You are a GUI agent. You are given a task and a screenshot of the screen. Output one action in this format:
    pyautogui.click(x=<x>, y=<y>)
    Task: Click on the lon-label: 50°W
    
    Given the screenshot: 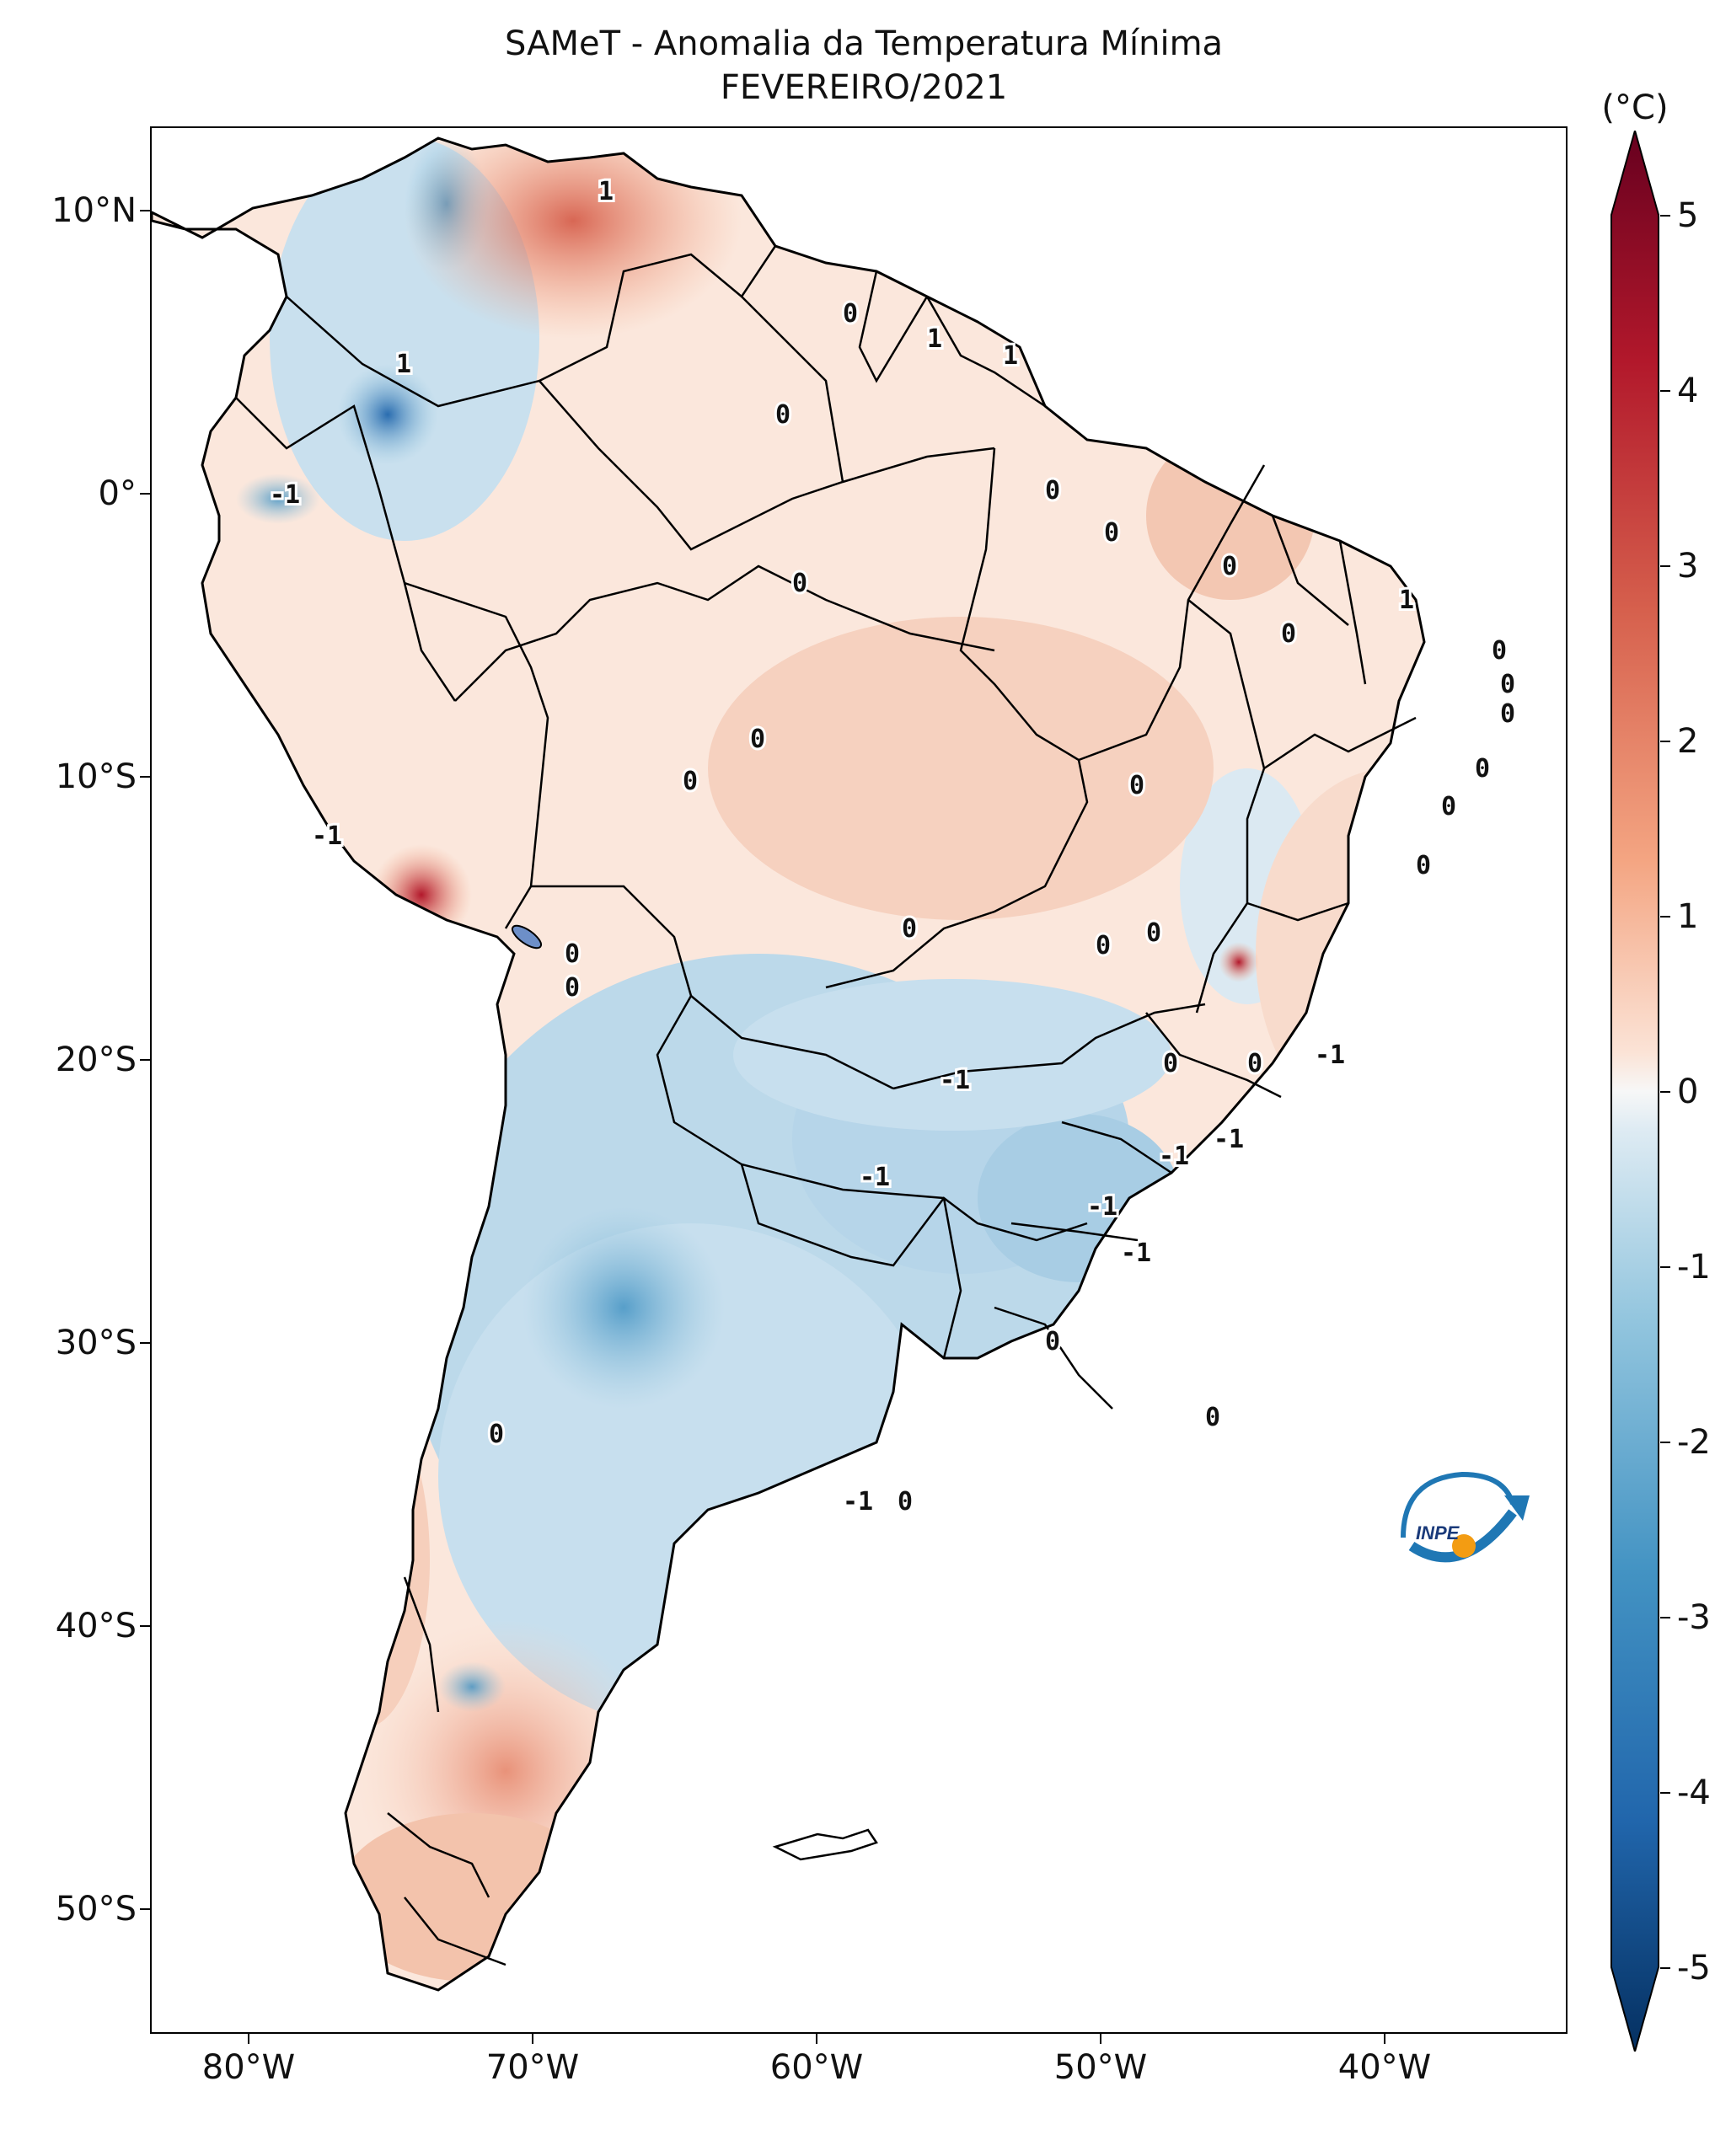 What is the action you would take?
    pyautogui.click(x=1100, y=2067)
    